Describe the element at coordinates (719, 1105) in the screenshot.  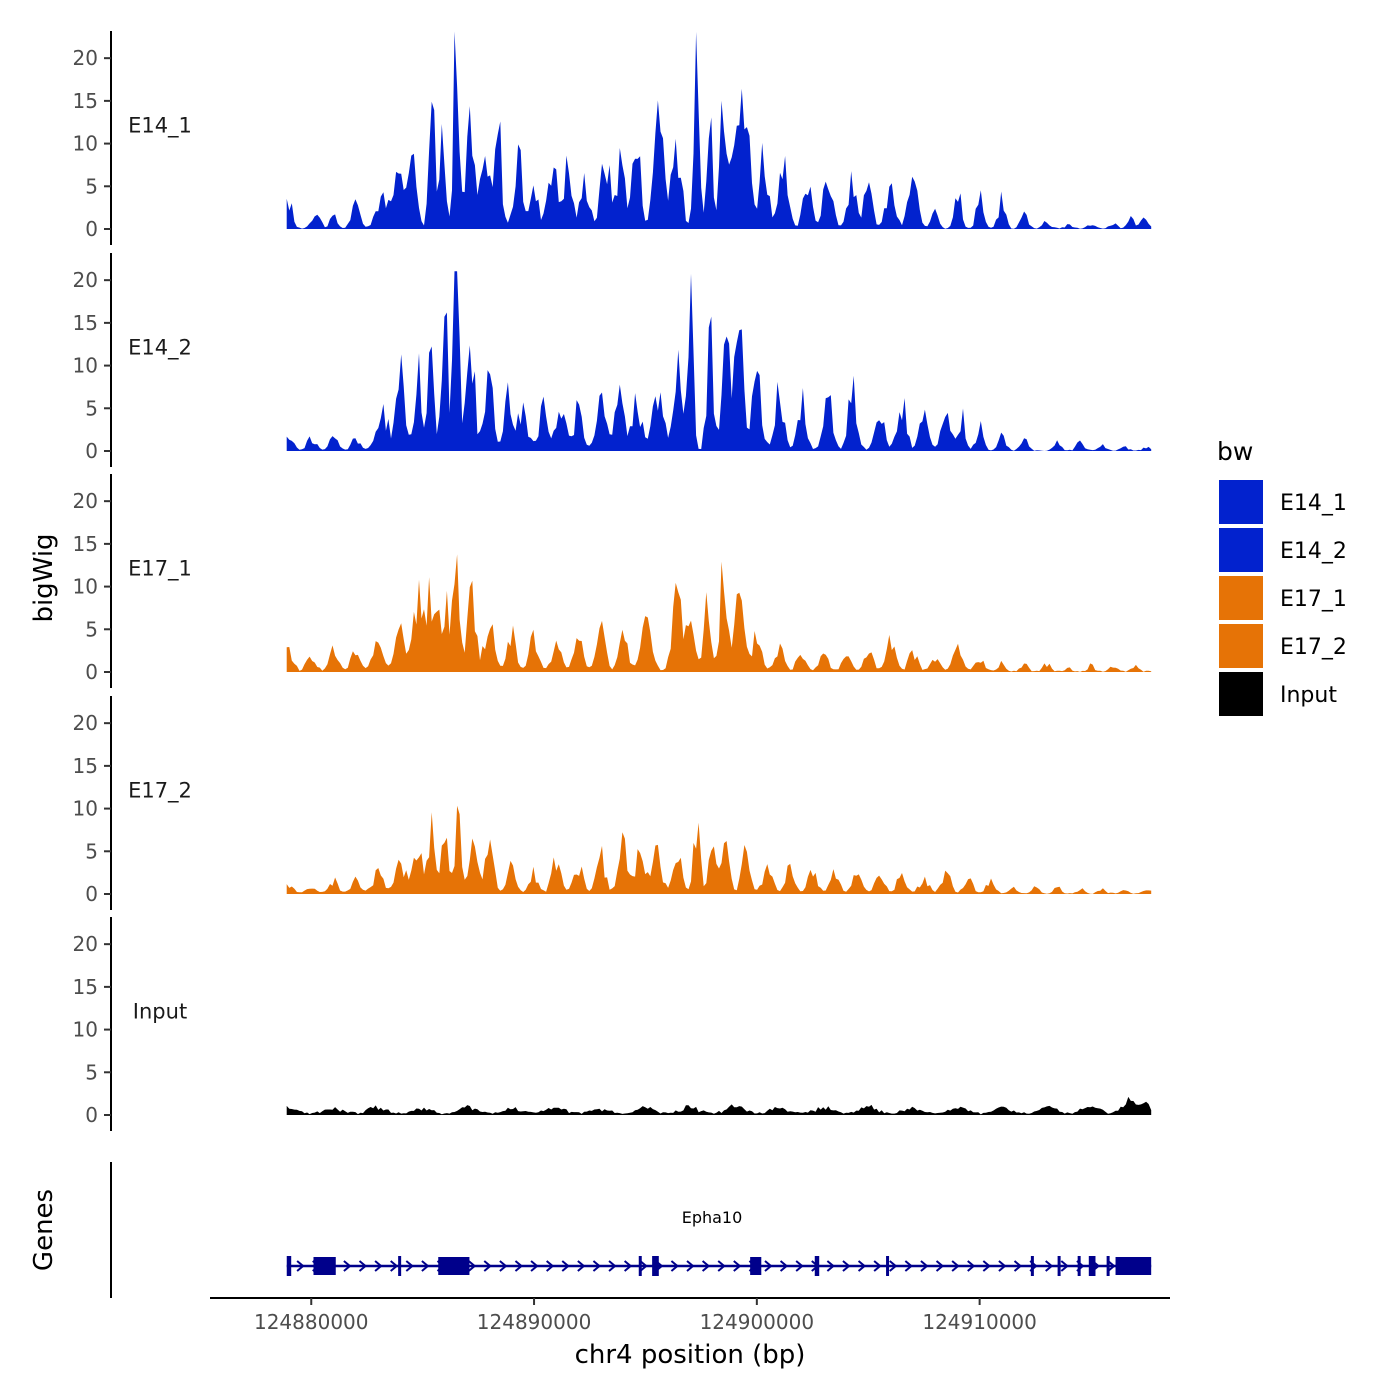
I see `signal-area-input` at that location.